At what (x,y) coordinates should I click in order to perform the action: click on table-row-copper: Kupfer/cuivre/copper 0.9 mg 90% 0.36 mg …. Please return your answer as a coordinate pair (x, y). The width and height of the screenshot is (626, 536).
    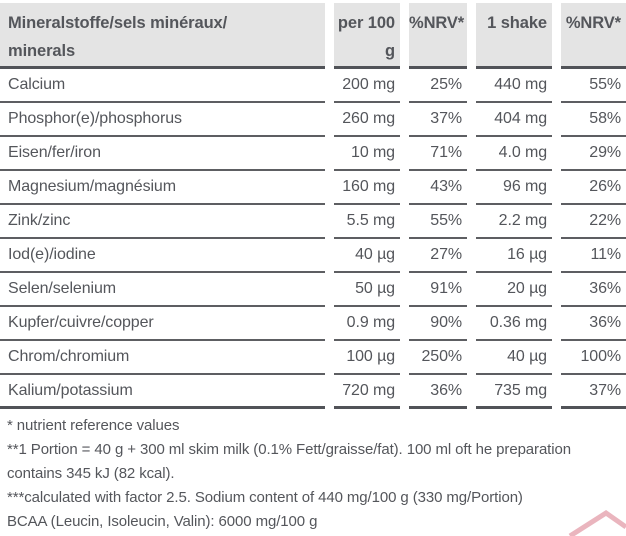
    Looking at the image, I should click on (313, 324).